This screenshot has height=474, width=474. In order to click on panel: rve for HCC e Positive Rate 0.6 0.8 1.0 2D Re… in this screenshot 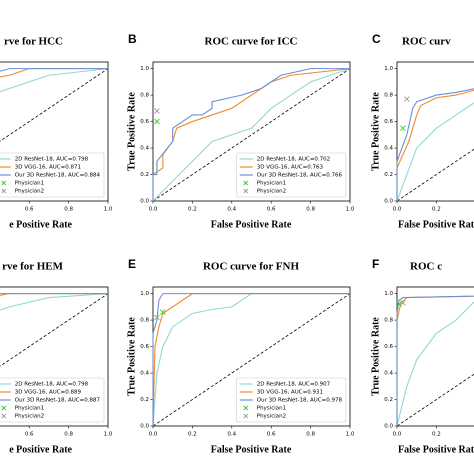, I will do `click(56, 133)`.